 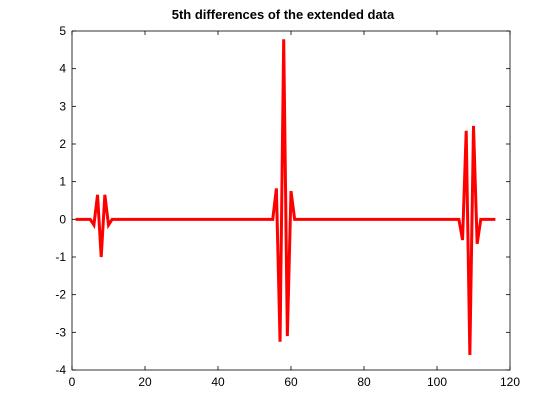 What do you see at coordinates (145, 382) in the screenshot?
I see `x-tick-label: 20` at bounding box center [145, 382].